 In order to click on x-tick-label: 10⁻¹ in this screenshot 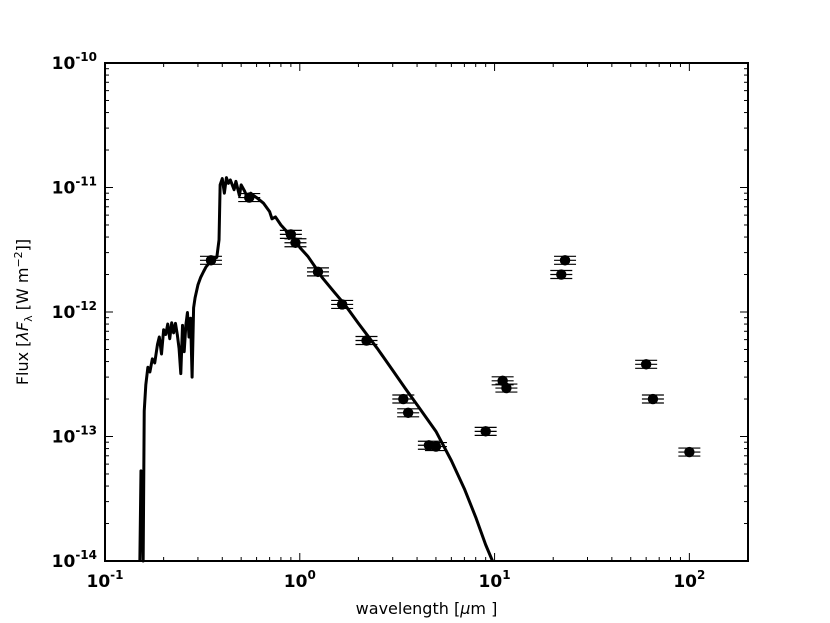, I will do `click(104, 580)`.